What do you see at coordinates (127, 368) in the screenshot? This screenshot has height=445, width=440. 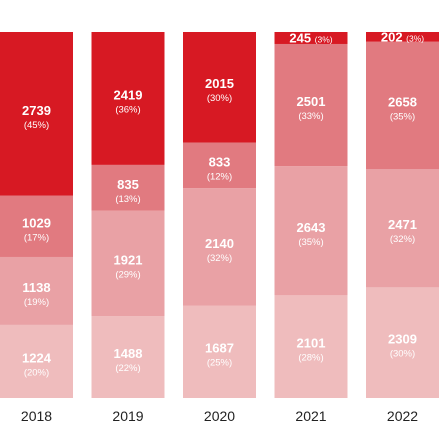 I see `percent-label: (22%)` at bounding box center [127, 368].